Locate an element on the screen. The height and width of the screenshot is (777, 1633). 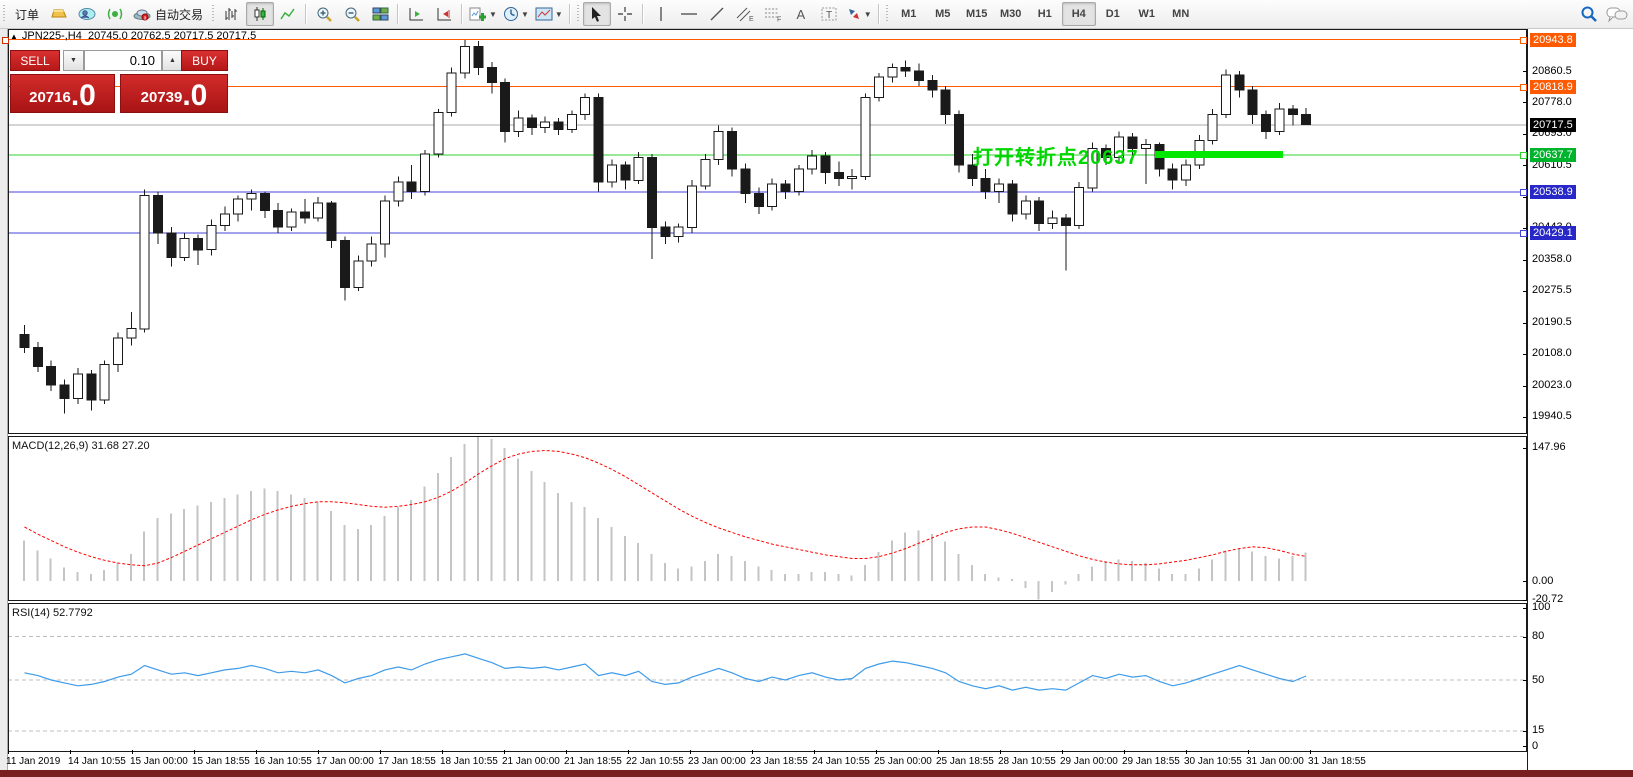
volume-increase-button: ▲ is located at coordinates (172, 60).